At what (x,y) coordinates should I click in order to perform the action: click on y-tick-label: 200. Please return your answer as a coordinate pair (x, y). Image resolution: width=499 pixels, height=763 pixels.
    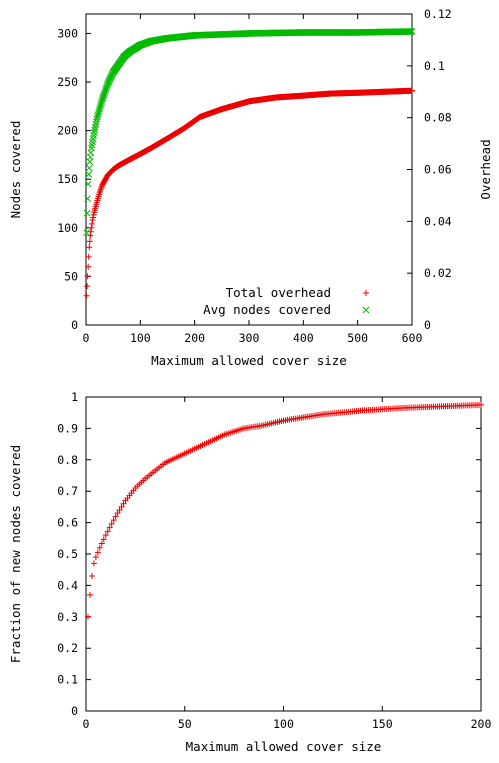
    Looking at the image, I should click on (67, 131).